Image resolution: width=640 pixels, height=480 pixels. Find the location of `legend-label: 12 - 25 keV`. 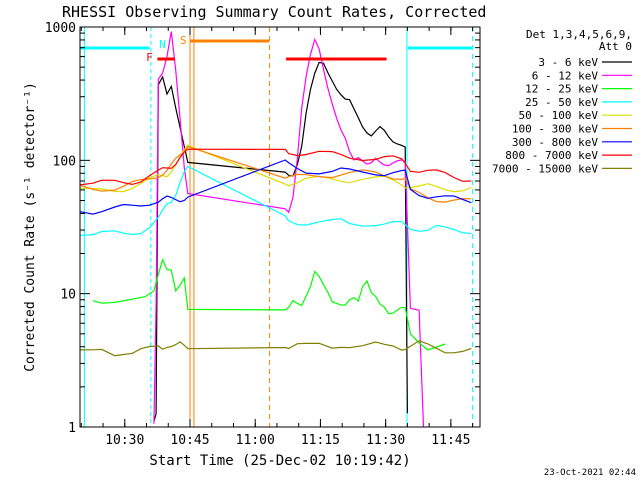

legend-label: 12 - 25 keV is located at coordinates (561, 89).